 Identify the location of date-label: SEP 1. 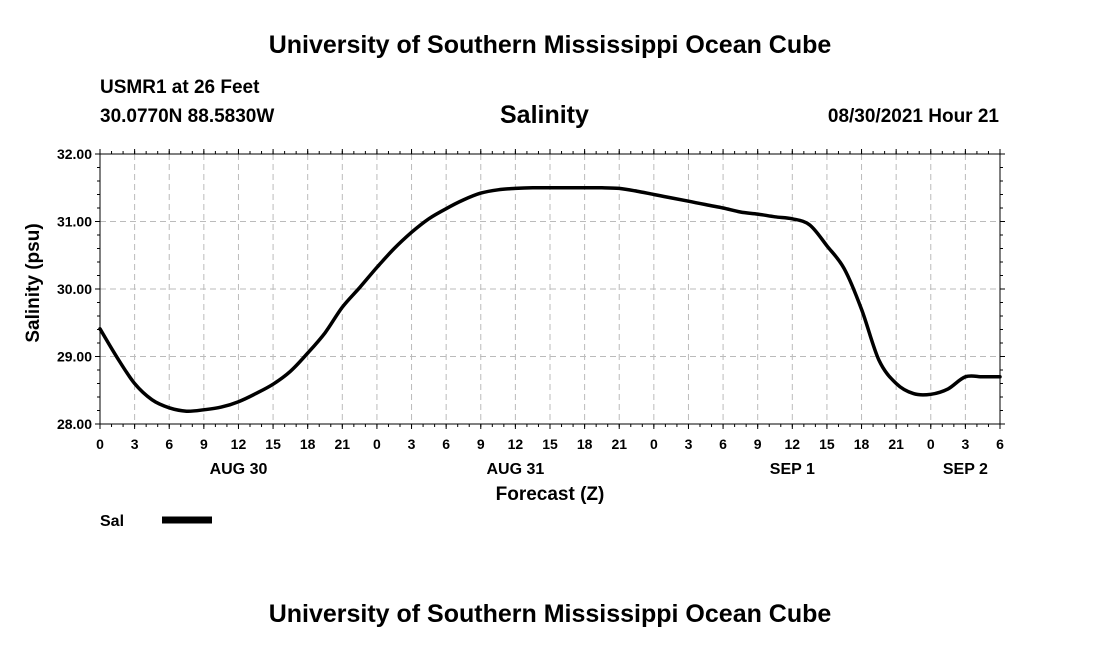
(792, 469).